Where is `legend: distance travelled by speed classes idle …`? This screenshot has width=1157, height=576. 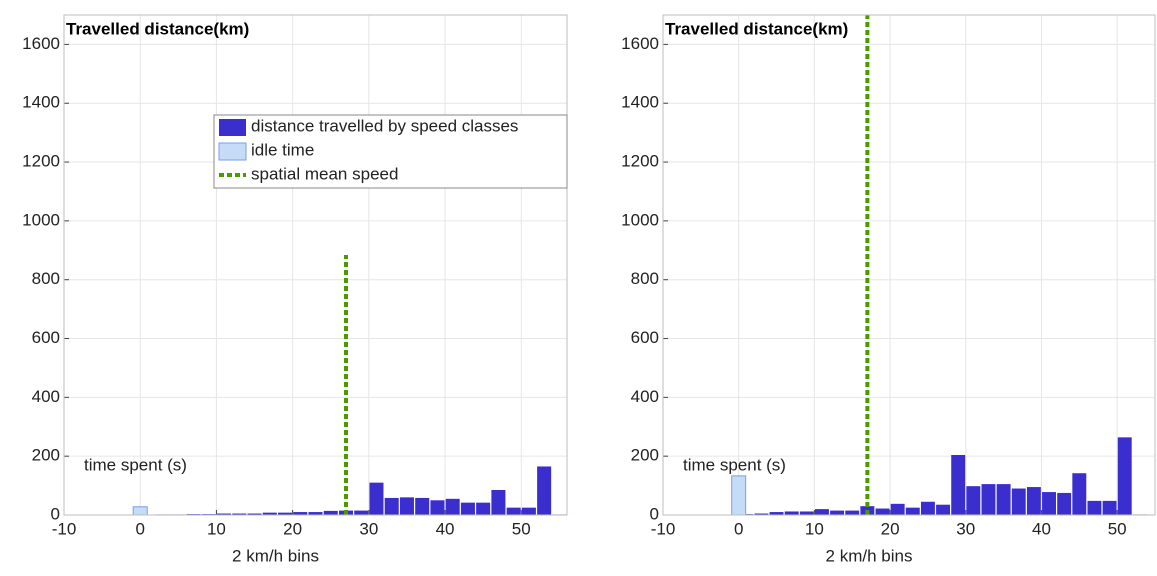
legend: distance travelled by speed classes idle … is located at coordinates (390, 151).